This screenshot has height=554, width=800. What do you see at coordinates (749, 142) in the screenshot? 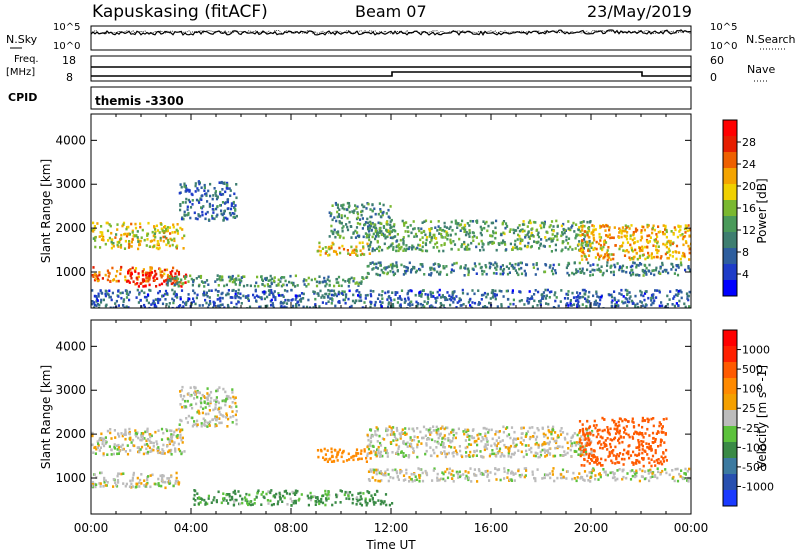
I see `colorbar-tick-label: 28` at bounding box center [749, 142].